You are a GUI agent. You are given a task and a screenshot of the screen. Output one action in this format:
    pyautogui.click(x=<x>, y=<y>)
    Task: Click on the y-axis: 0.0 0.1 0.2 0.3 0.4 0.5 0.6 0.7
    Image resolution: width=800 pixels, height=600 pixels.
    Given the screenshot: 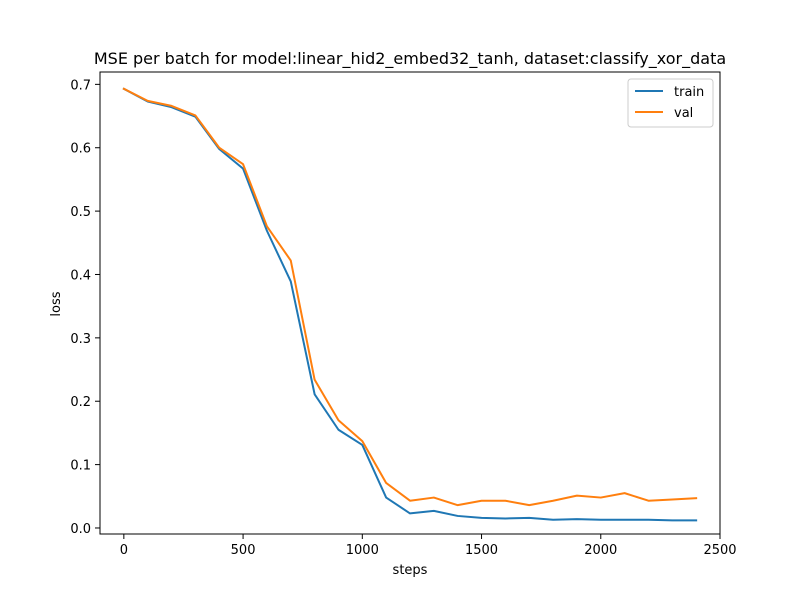 What is the action you would take?
    pyautogui.click(x=85, y=307)
    